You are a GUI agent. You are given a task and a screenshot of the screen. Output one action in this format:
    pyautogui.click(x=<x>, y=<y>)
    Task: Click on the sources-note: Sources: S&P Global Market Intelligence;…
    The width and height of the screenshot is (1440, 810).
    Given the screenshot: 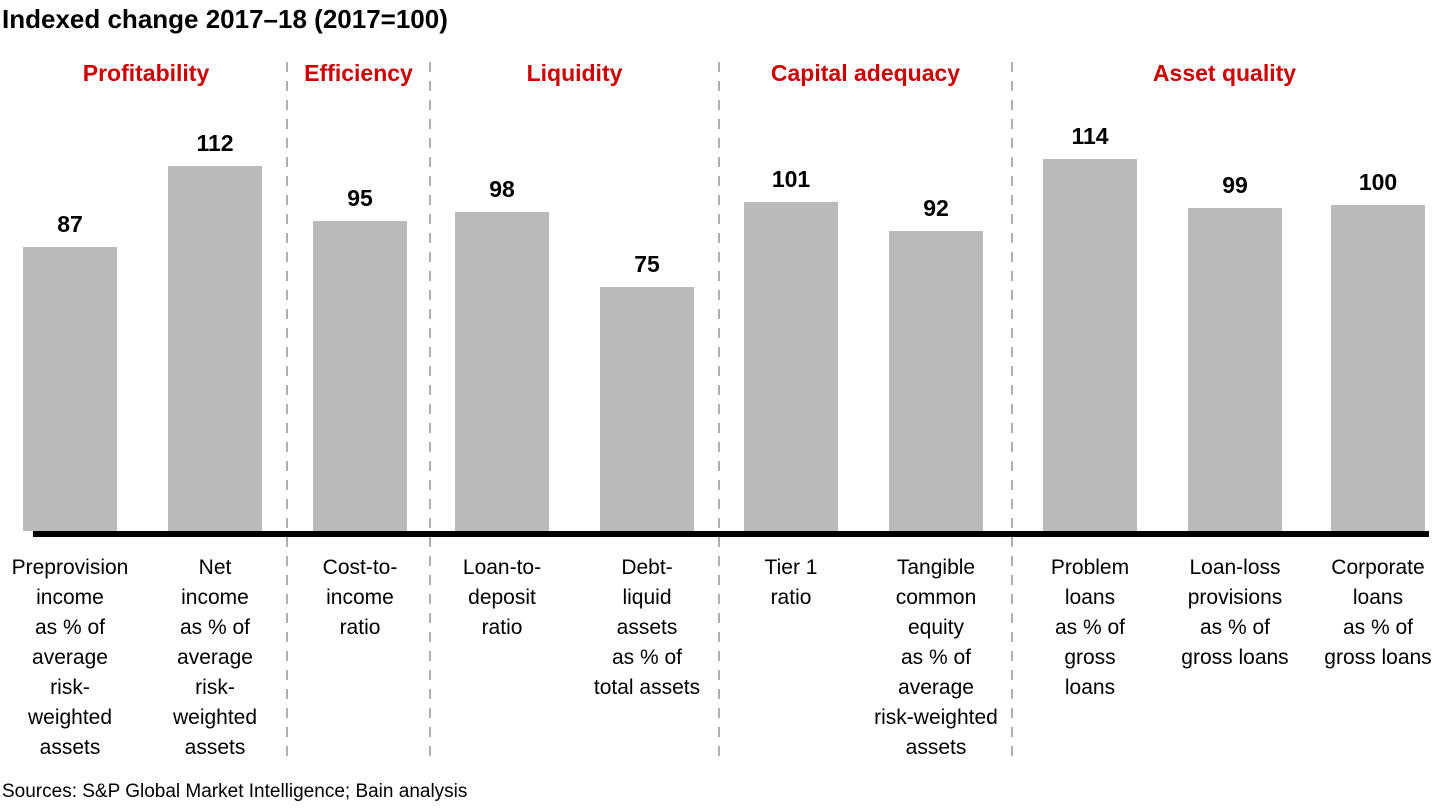 What is the action you would take?
    pyautogui.click(x=235, y=791)
    